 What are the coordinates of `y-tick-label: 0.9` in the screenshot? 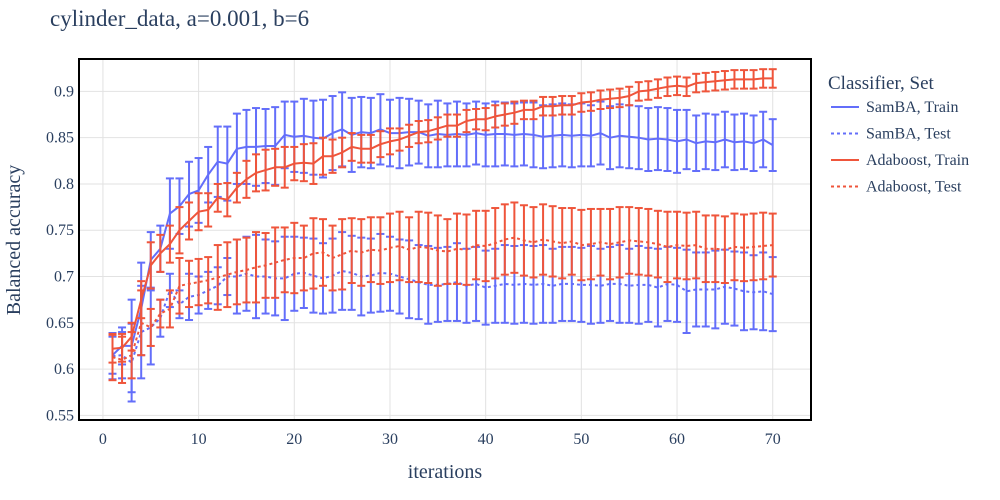 It's located at (64, 91).